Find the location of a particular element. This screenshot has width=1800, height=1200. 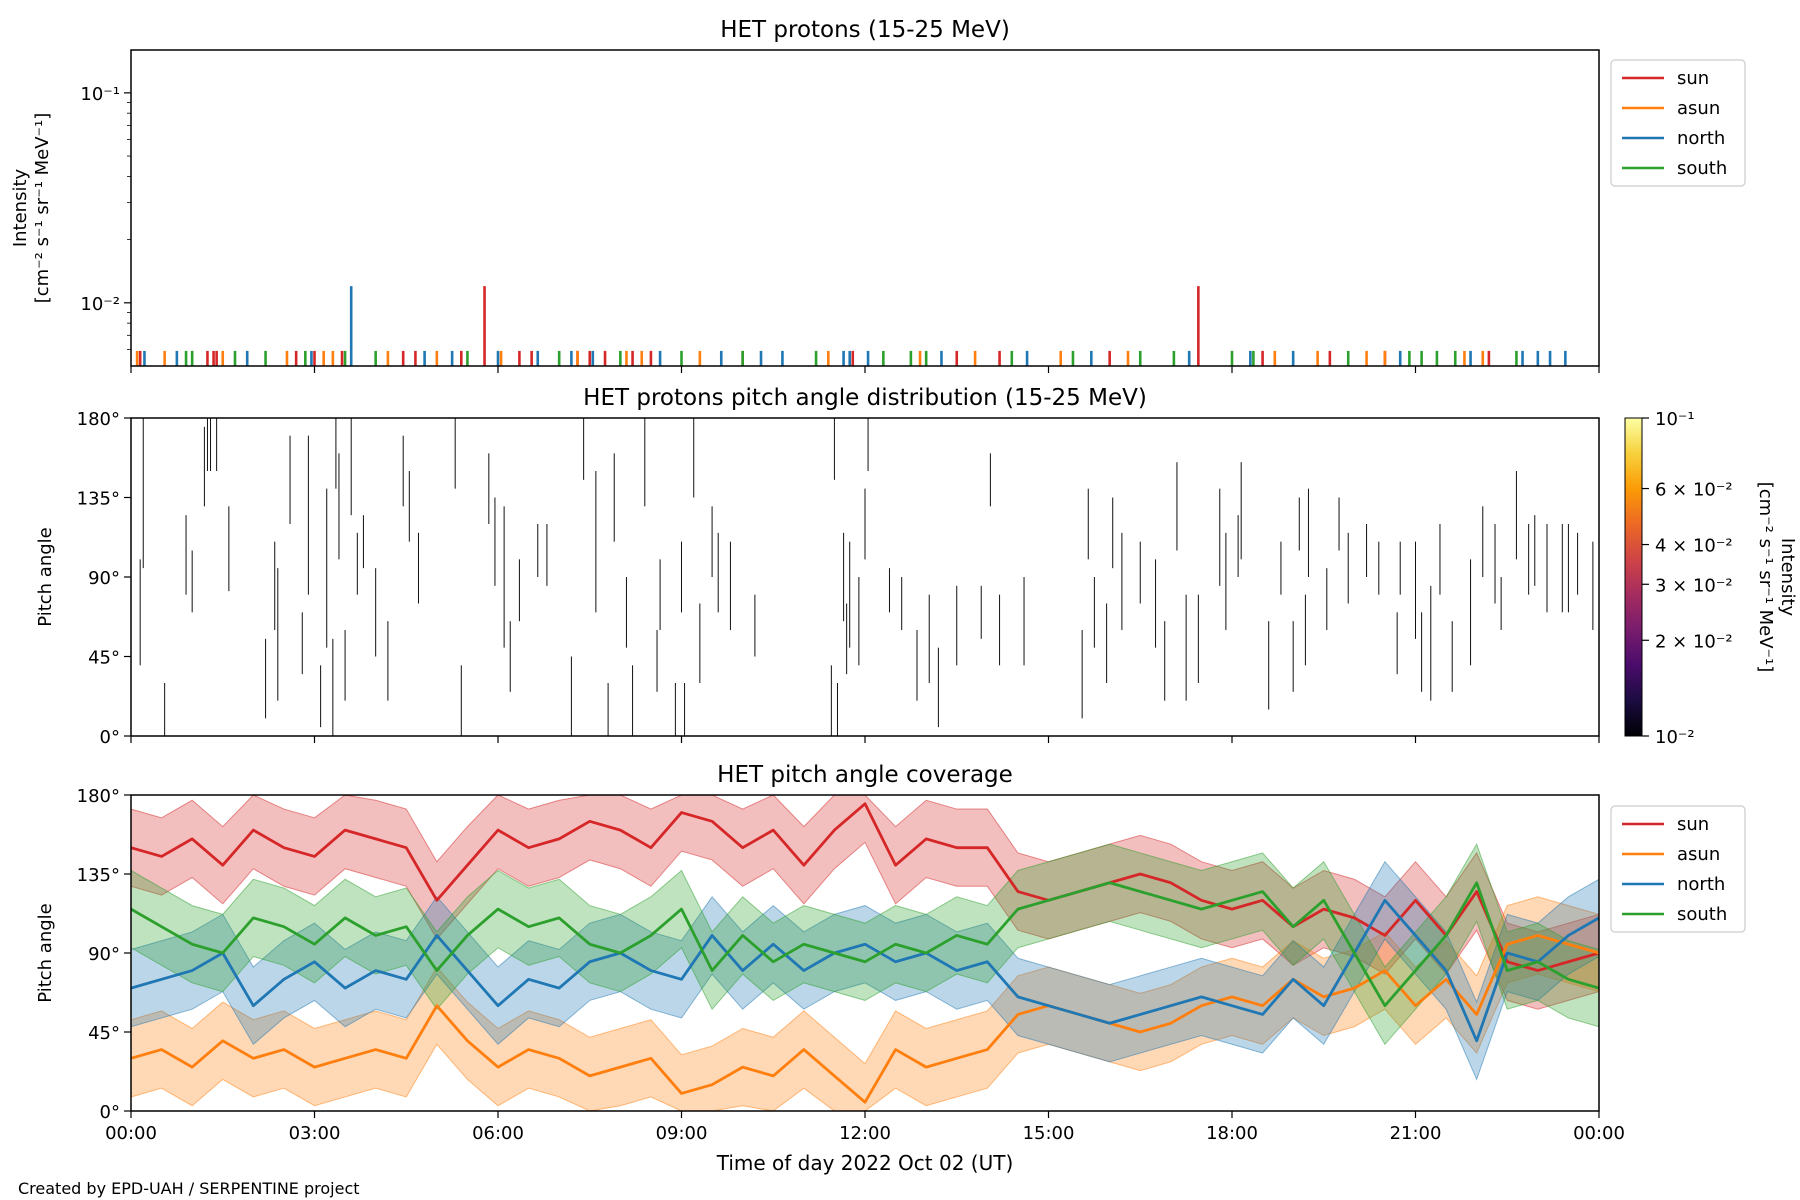

colorbar-ticks: 10⁻¹ 6 × 10⁻² 4 × 10⁻² 3 × 10⁻² 2 × 10⁻² 10⁻² is located at coordinates (1687, 578).